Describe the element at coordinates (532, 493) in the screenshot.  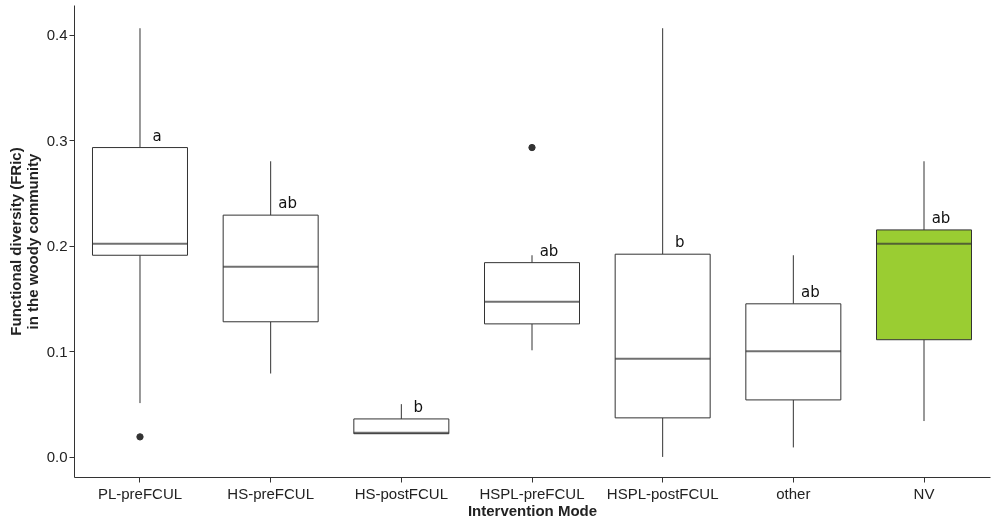
I see `x-tick-label: HSPL-preFCUL` at that location.